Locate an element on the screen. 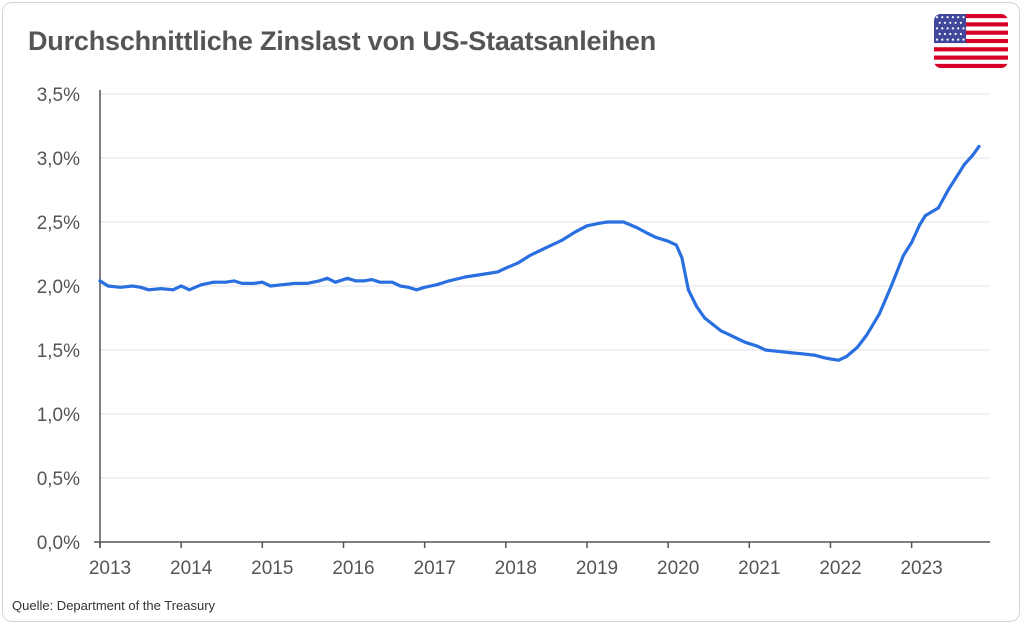 This screenshot has height=626, width=1024. x-tick-label: 2013 is located at coordinates (110, 568).